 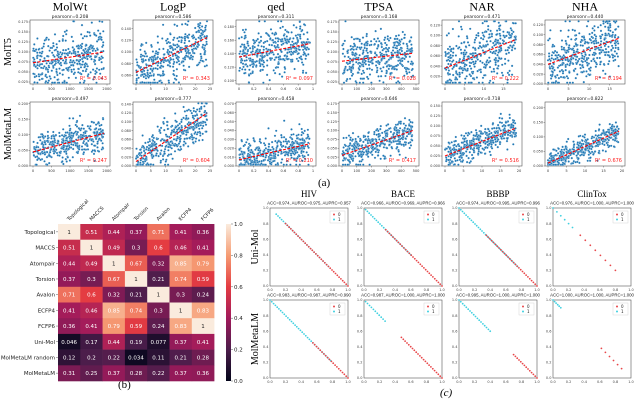 I want to click on r2-label: R² = 0.343, so click(x=196, y=79).